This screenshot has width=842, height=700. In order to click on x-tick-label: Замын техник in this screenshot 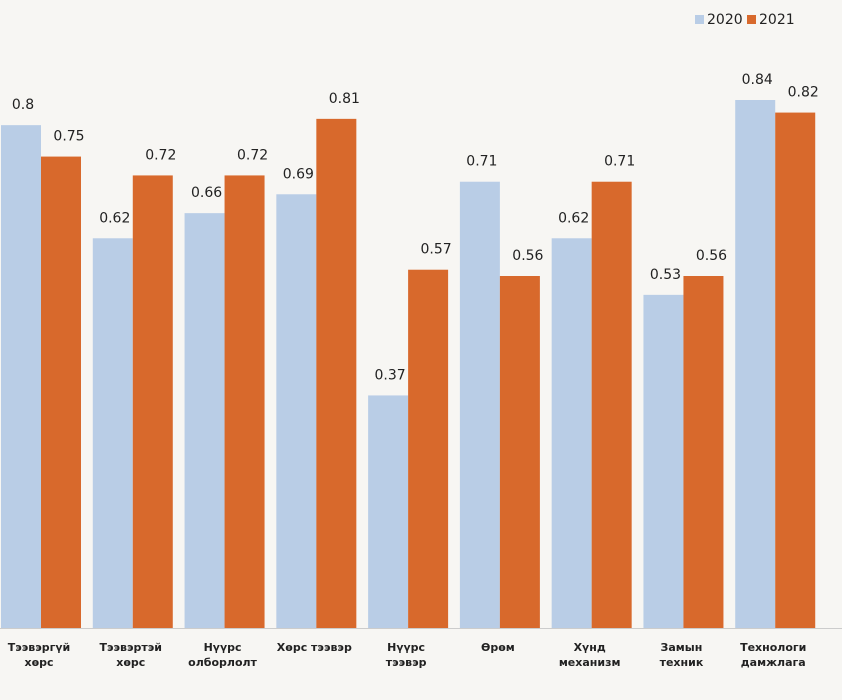, I will do `click(681, 655)`.